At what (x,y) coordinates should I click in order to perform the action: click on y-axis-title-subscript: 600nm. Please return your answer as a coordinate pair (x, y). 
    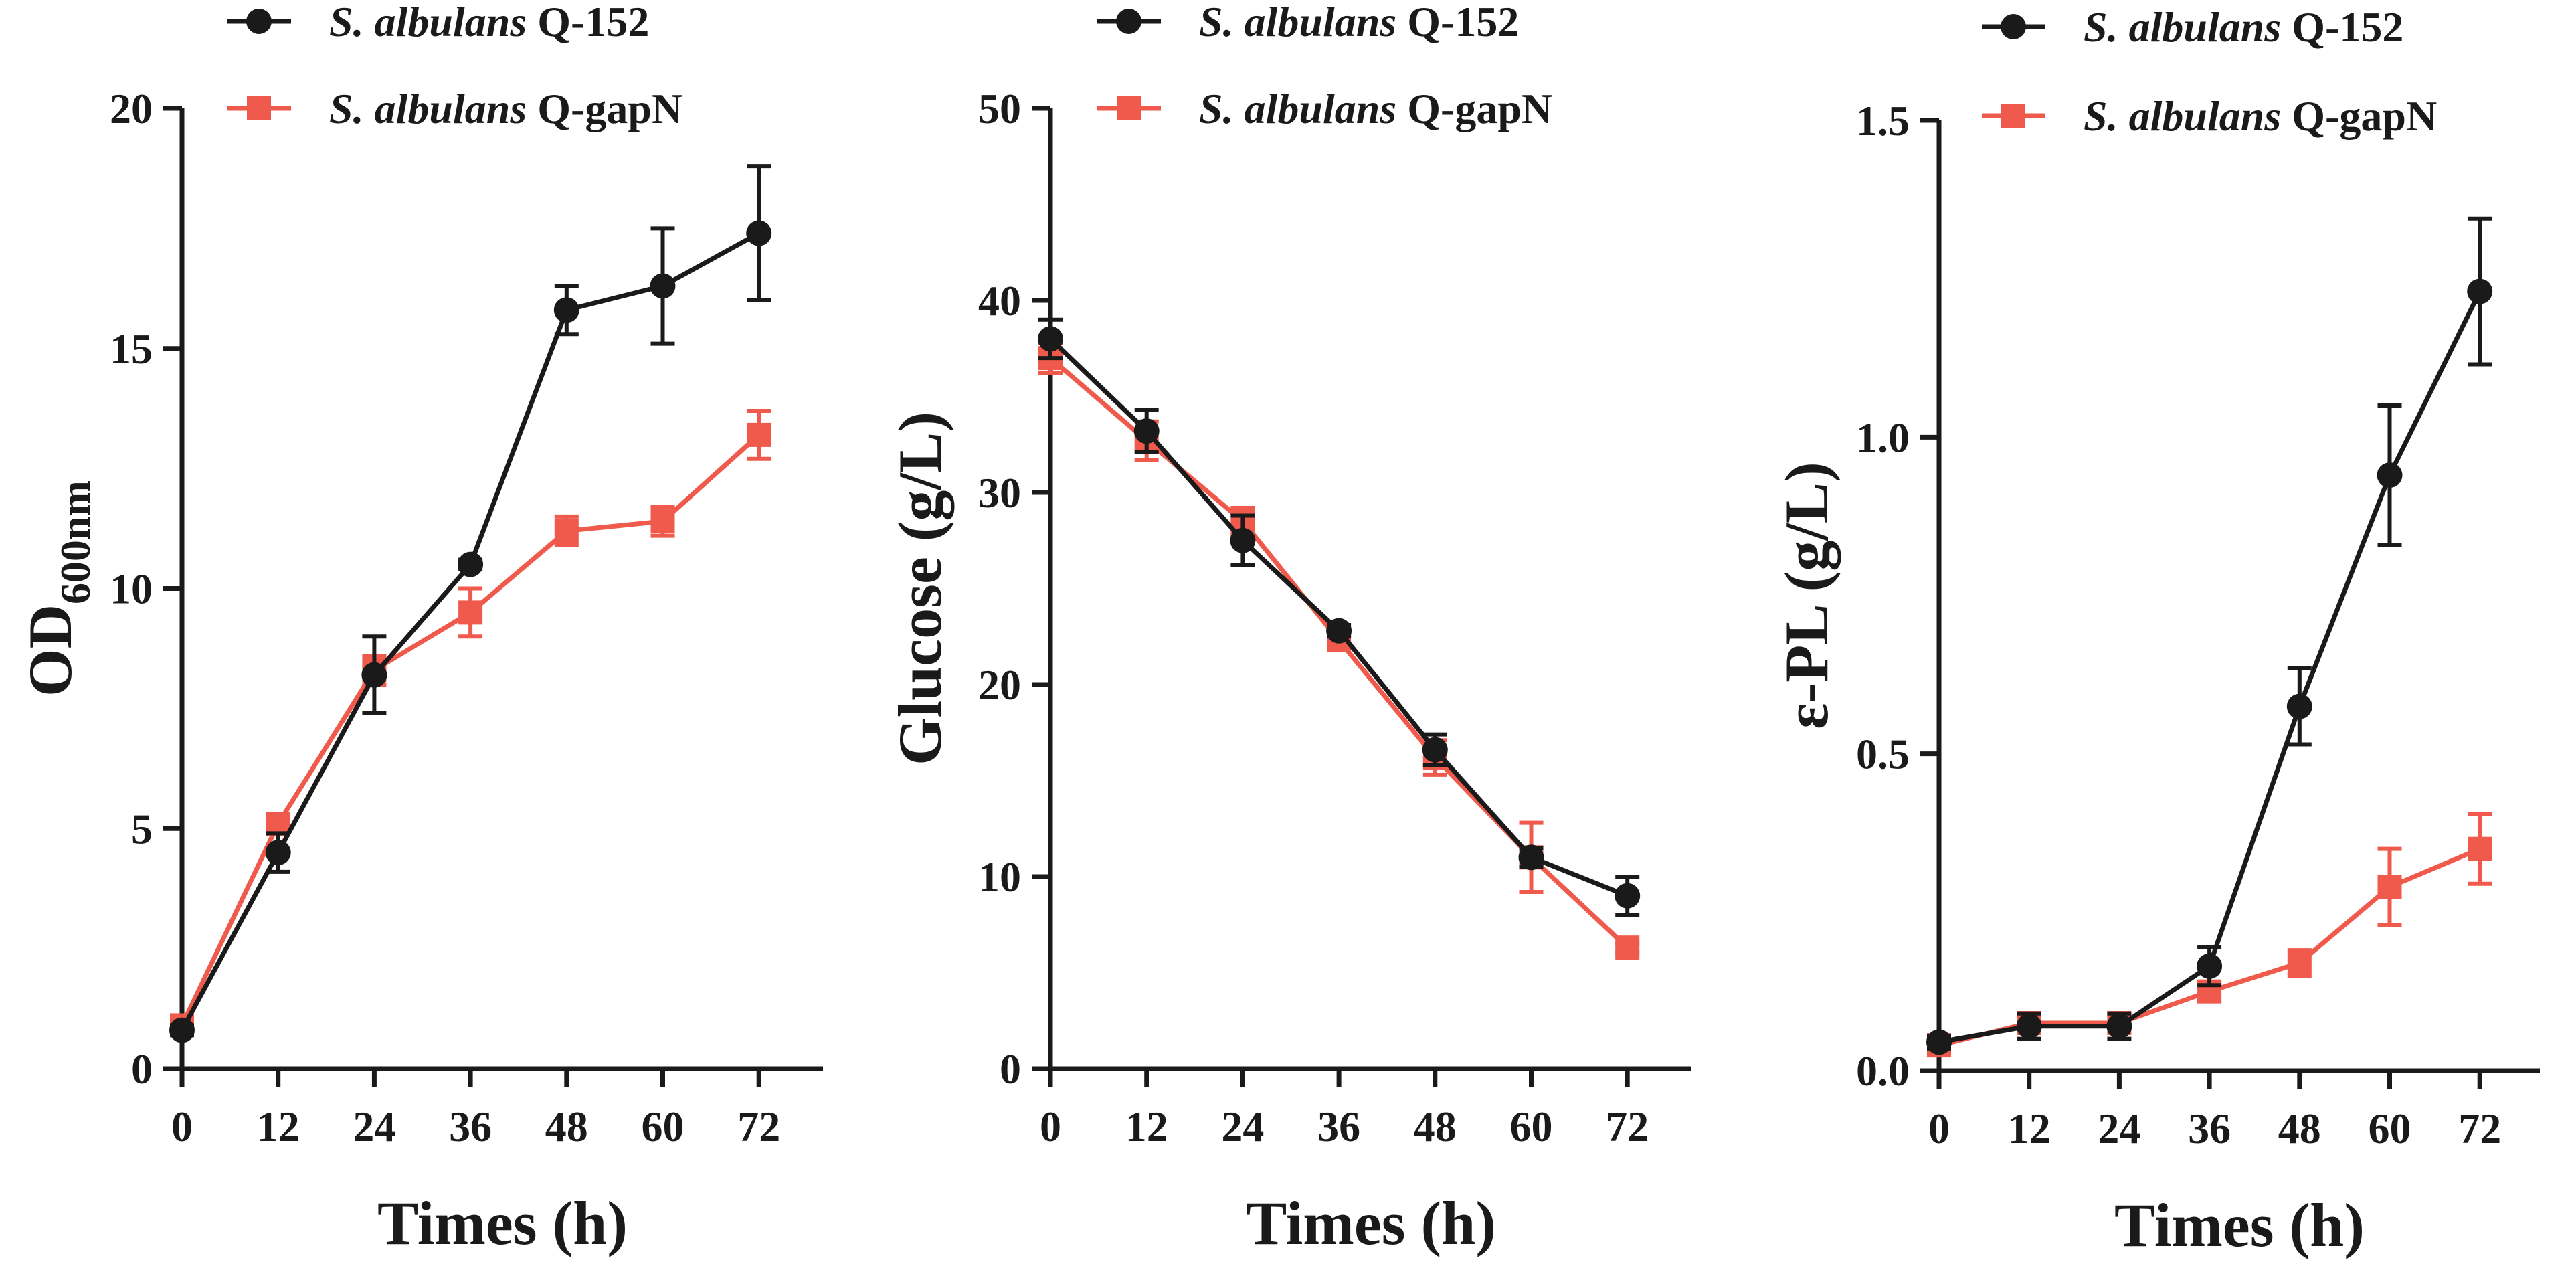
    Looking at the image, I should click on (75, 542).